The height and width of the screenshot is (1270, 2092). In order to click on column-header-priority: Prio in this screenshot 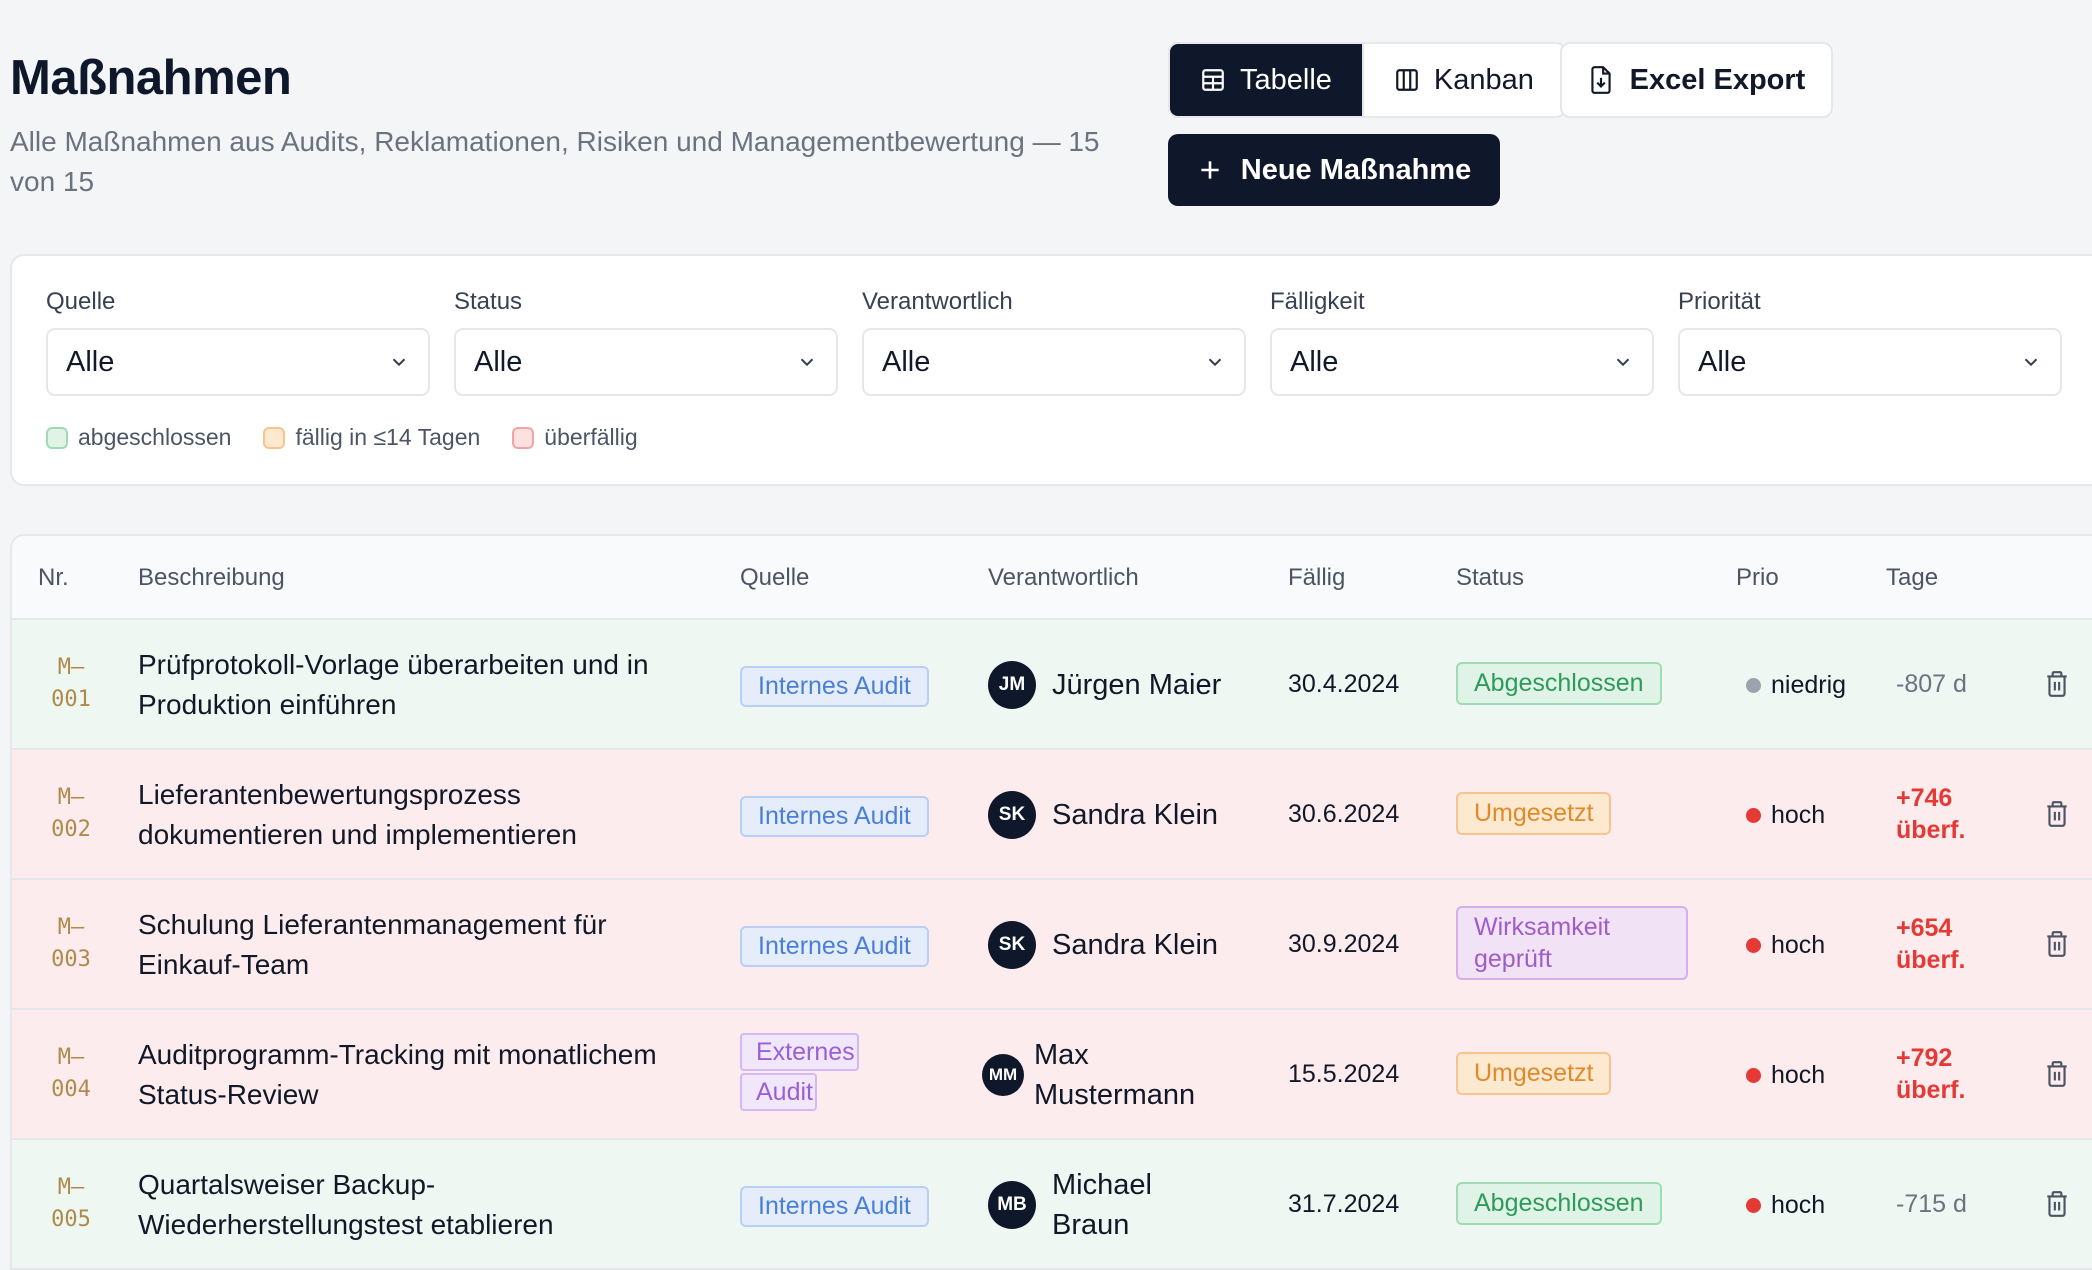, I will do `click(1757, 577)`.